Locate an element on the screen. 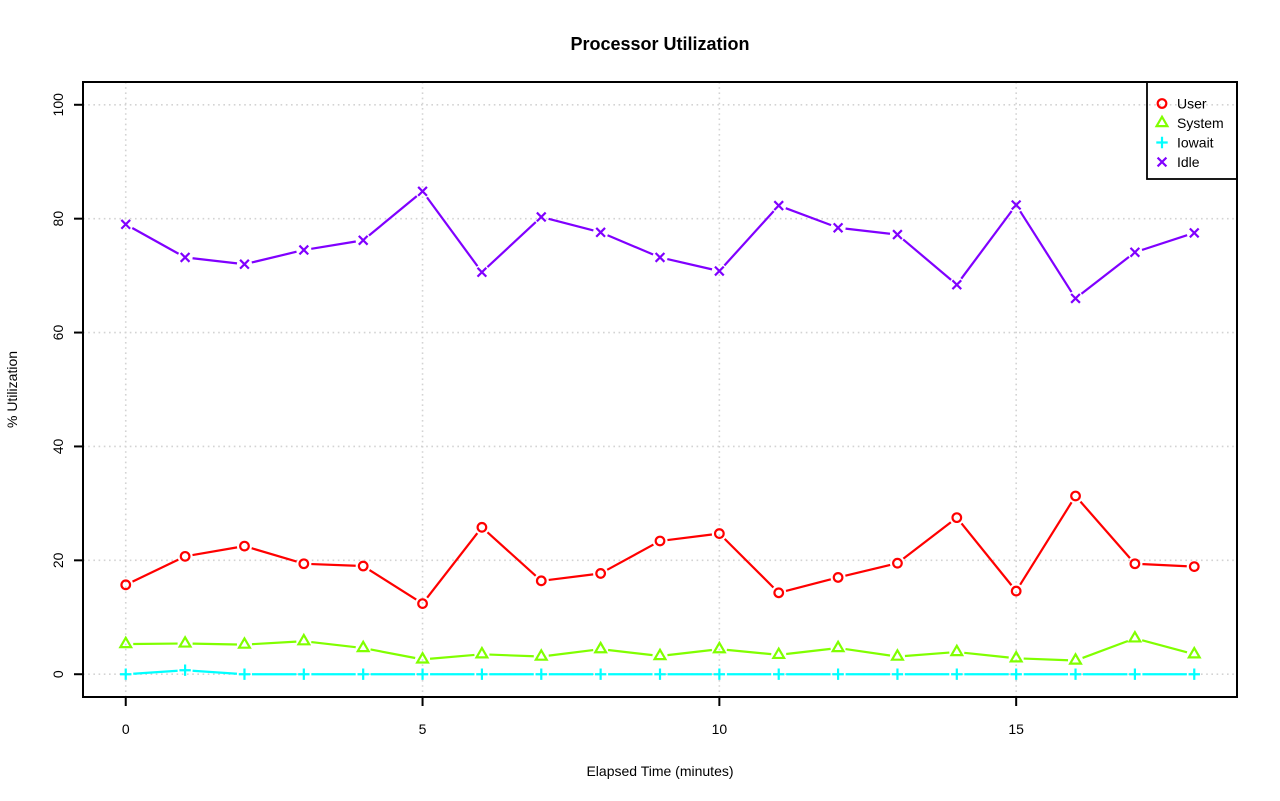 The image size is (1280, 801). legend-label: System is located at coordinates (1200, 123).